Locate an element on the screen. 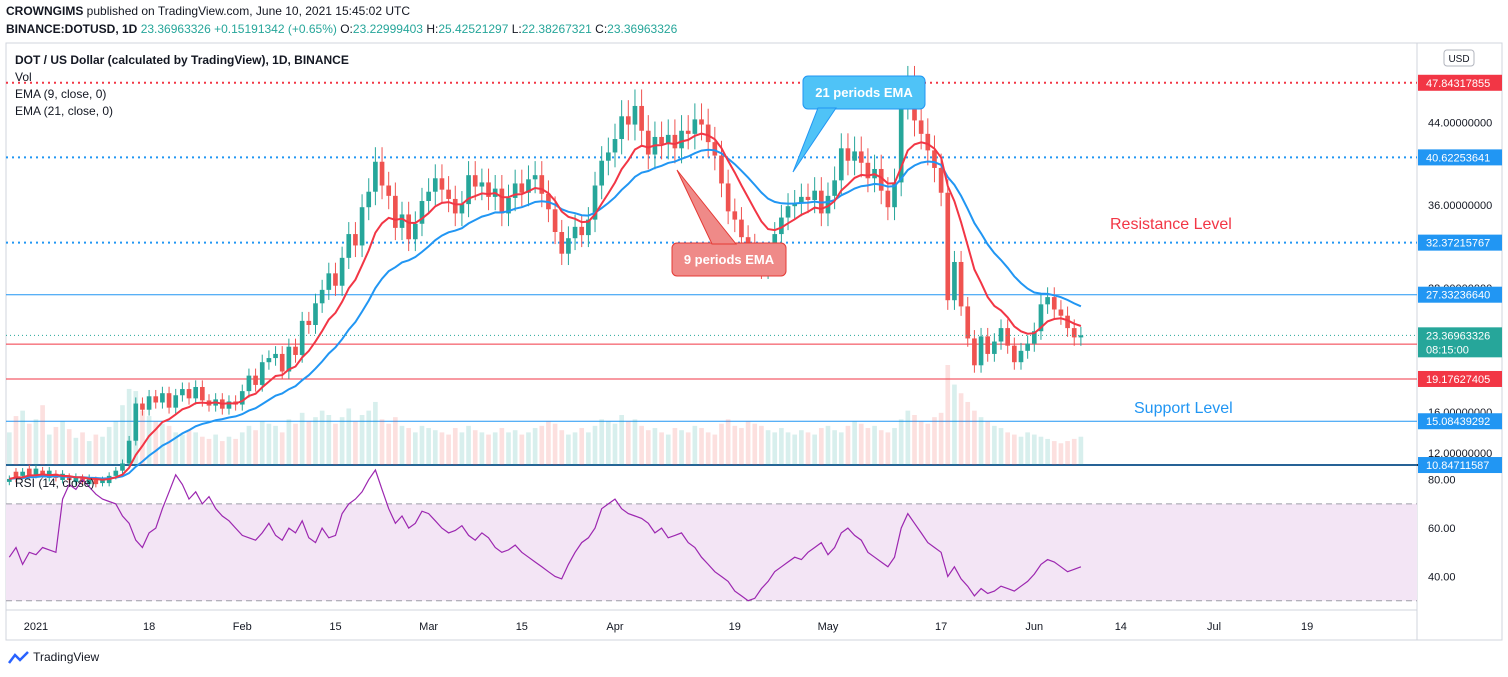 This screenshot has width=1508, height=677. close-value: 23.36963326 is located at coordinates (642, 29).